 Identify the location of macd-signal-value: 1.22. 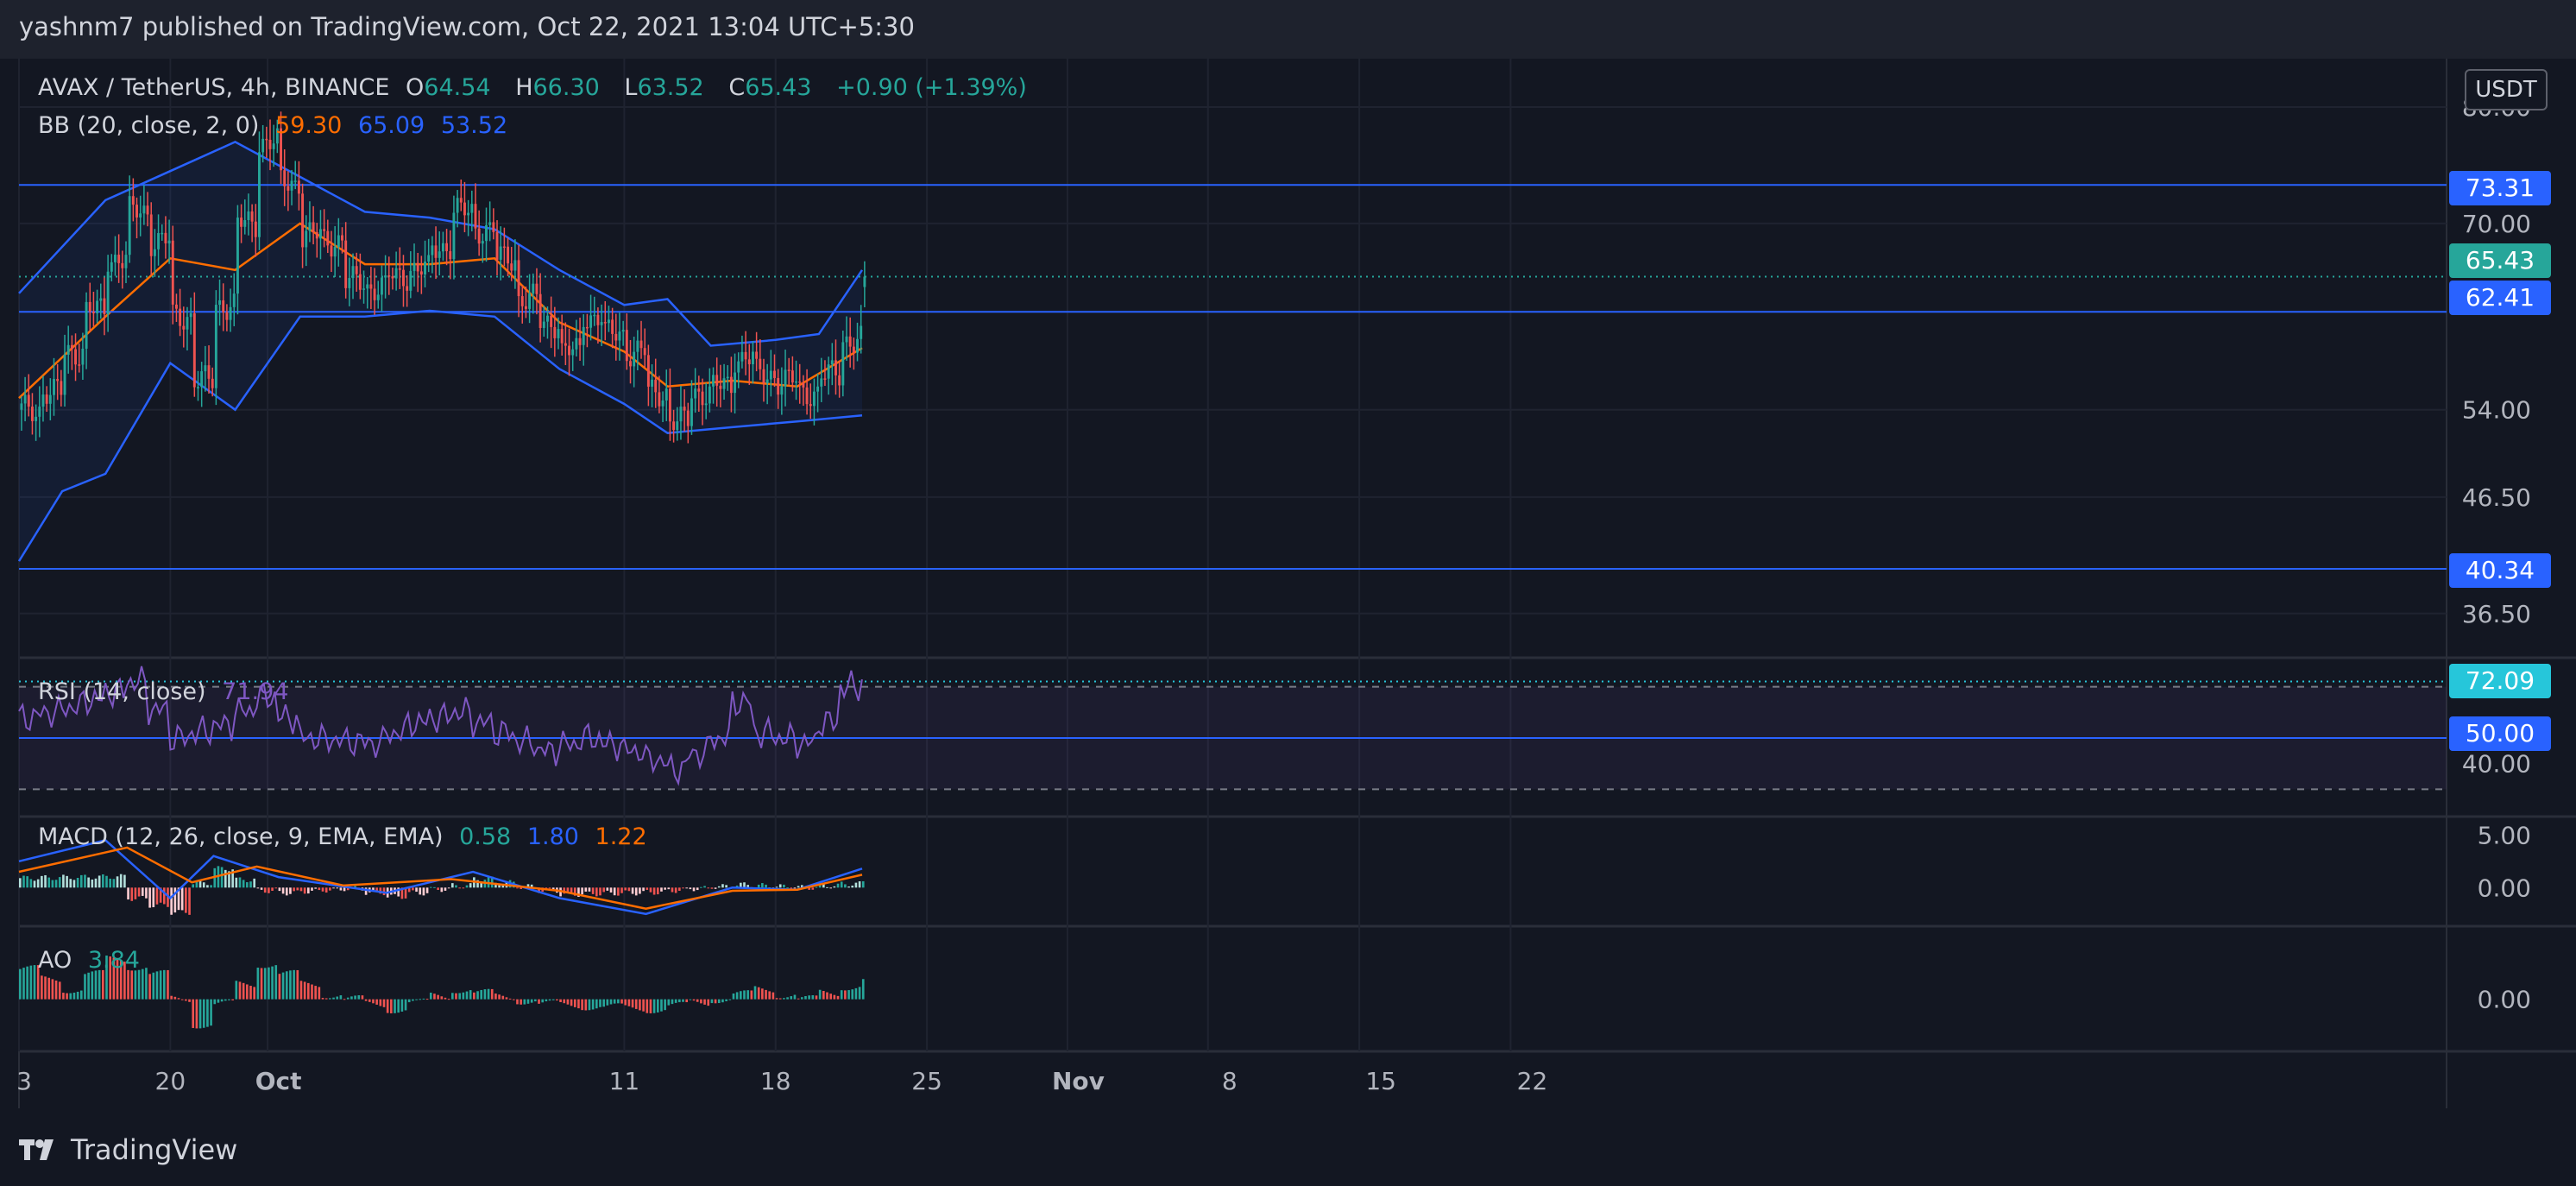
(621, 837).